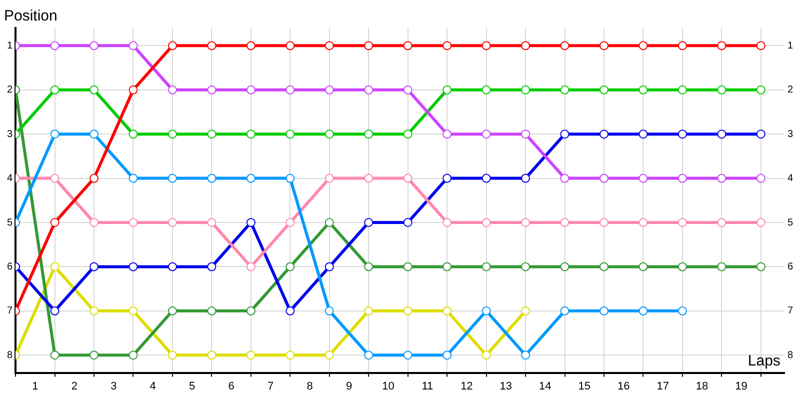 The width and height of the screenshot is (800, 400). What do you see at coordinates (270, 386) in the screenshot?
I see `x-tick-label: 7` at bounding box center [270, 386].